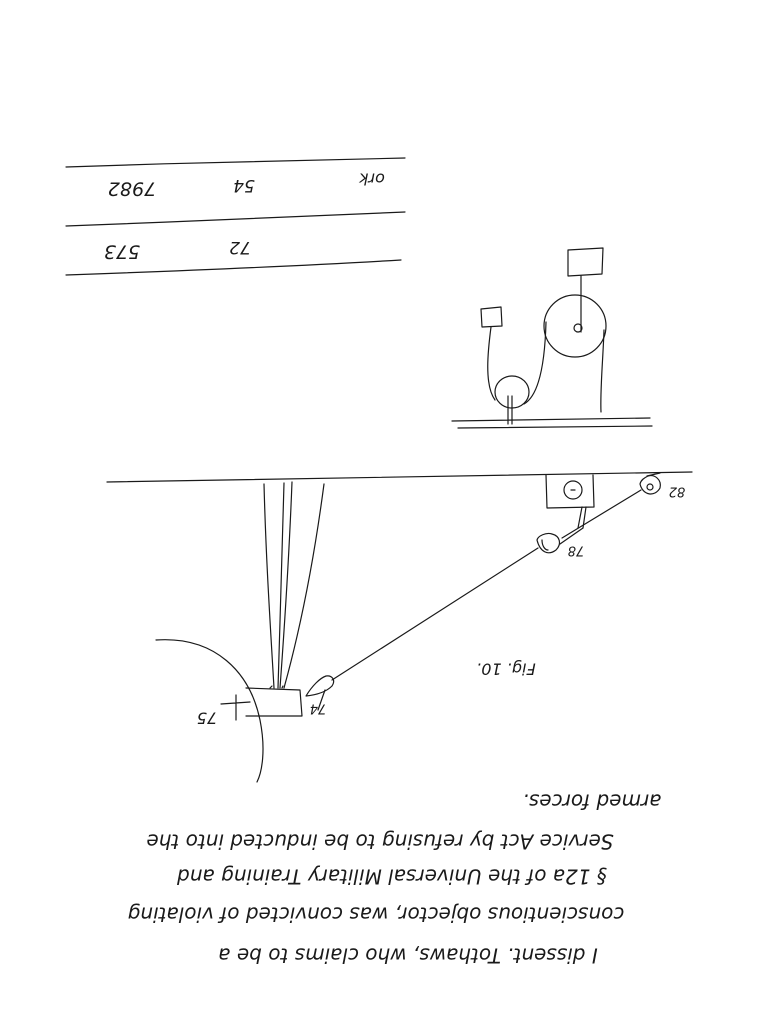  Describe the element at coordinates (551, 419) in the screenshot. I see `ground-line` at that location.